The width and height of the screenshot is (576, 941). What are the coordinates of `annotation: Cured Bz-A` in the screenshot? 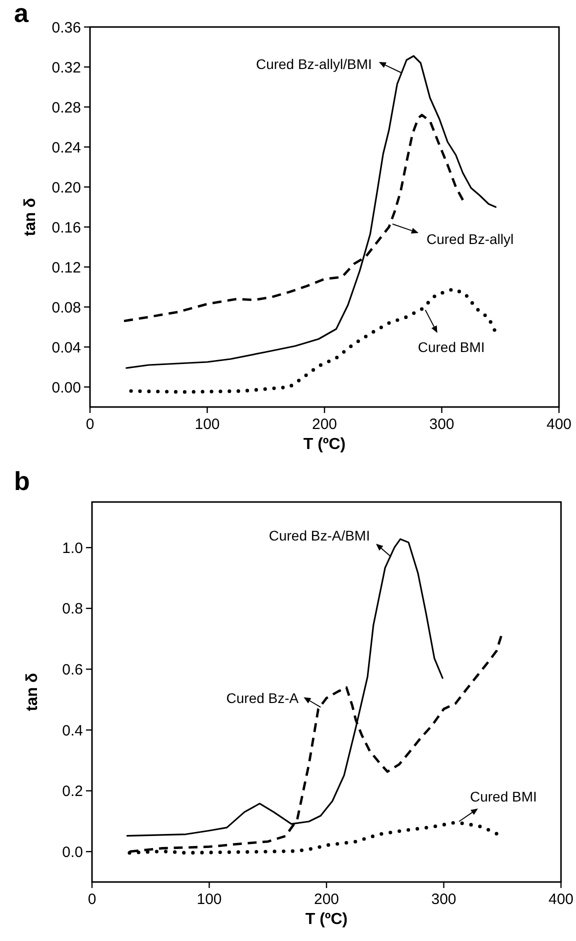 It's located at (263, 698).